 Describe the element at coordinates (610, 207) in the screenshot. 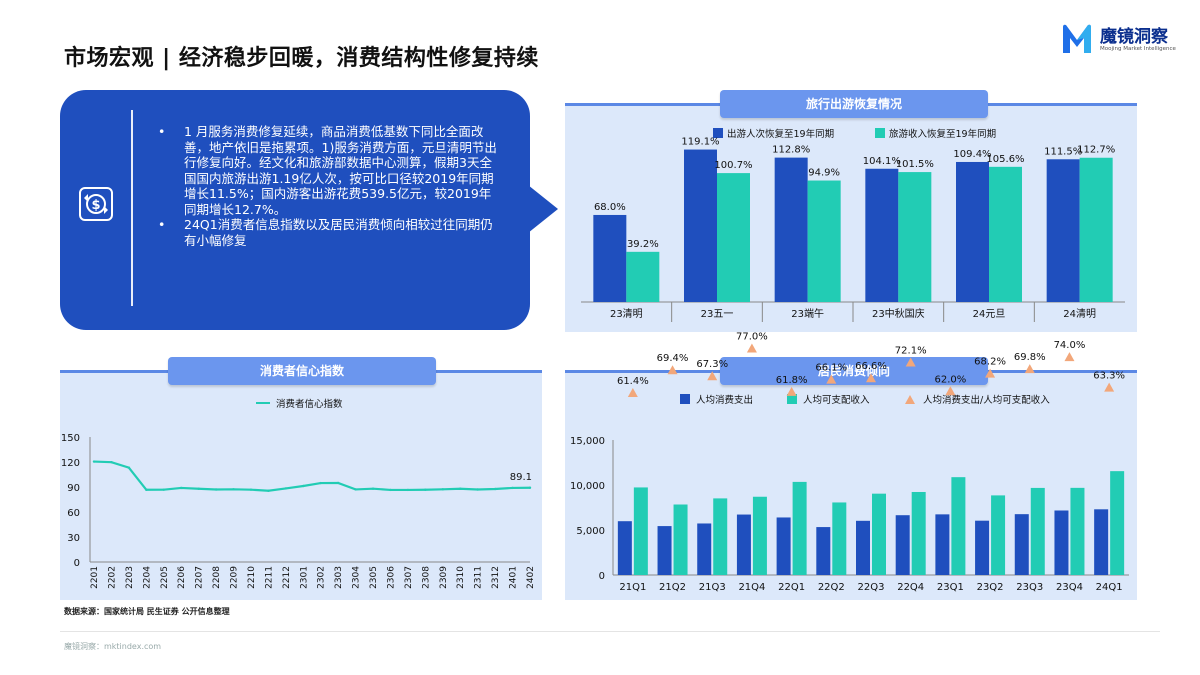

I see `bar-data-label: 68.0%` at that location.